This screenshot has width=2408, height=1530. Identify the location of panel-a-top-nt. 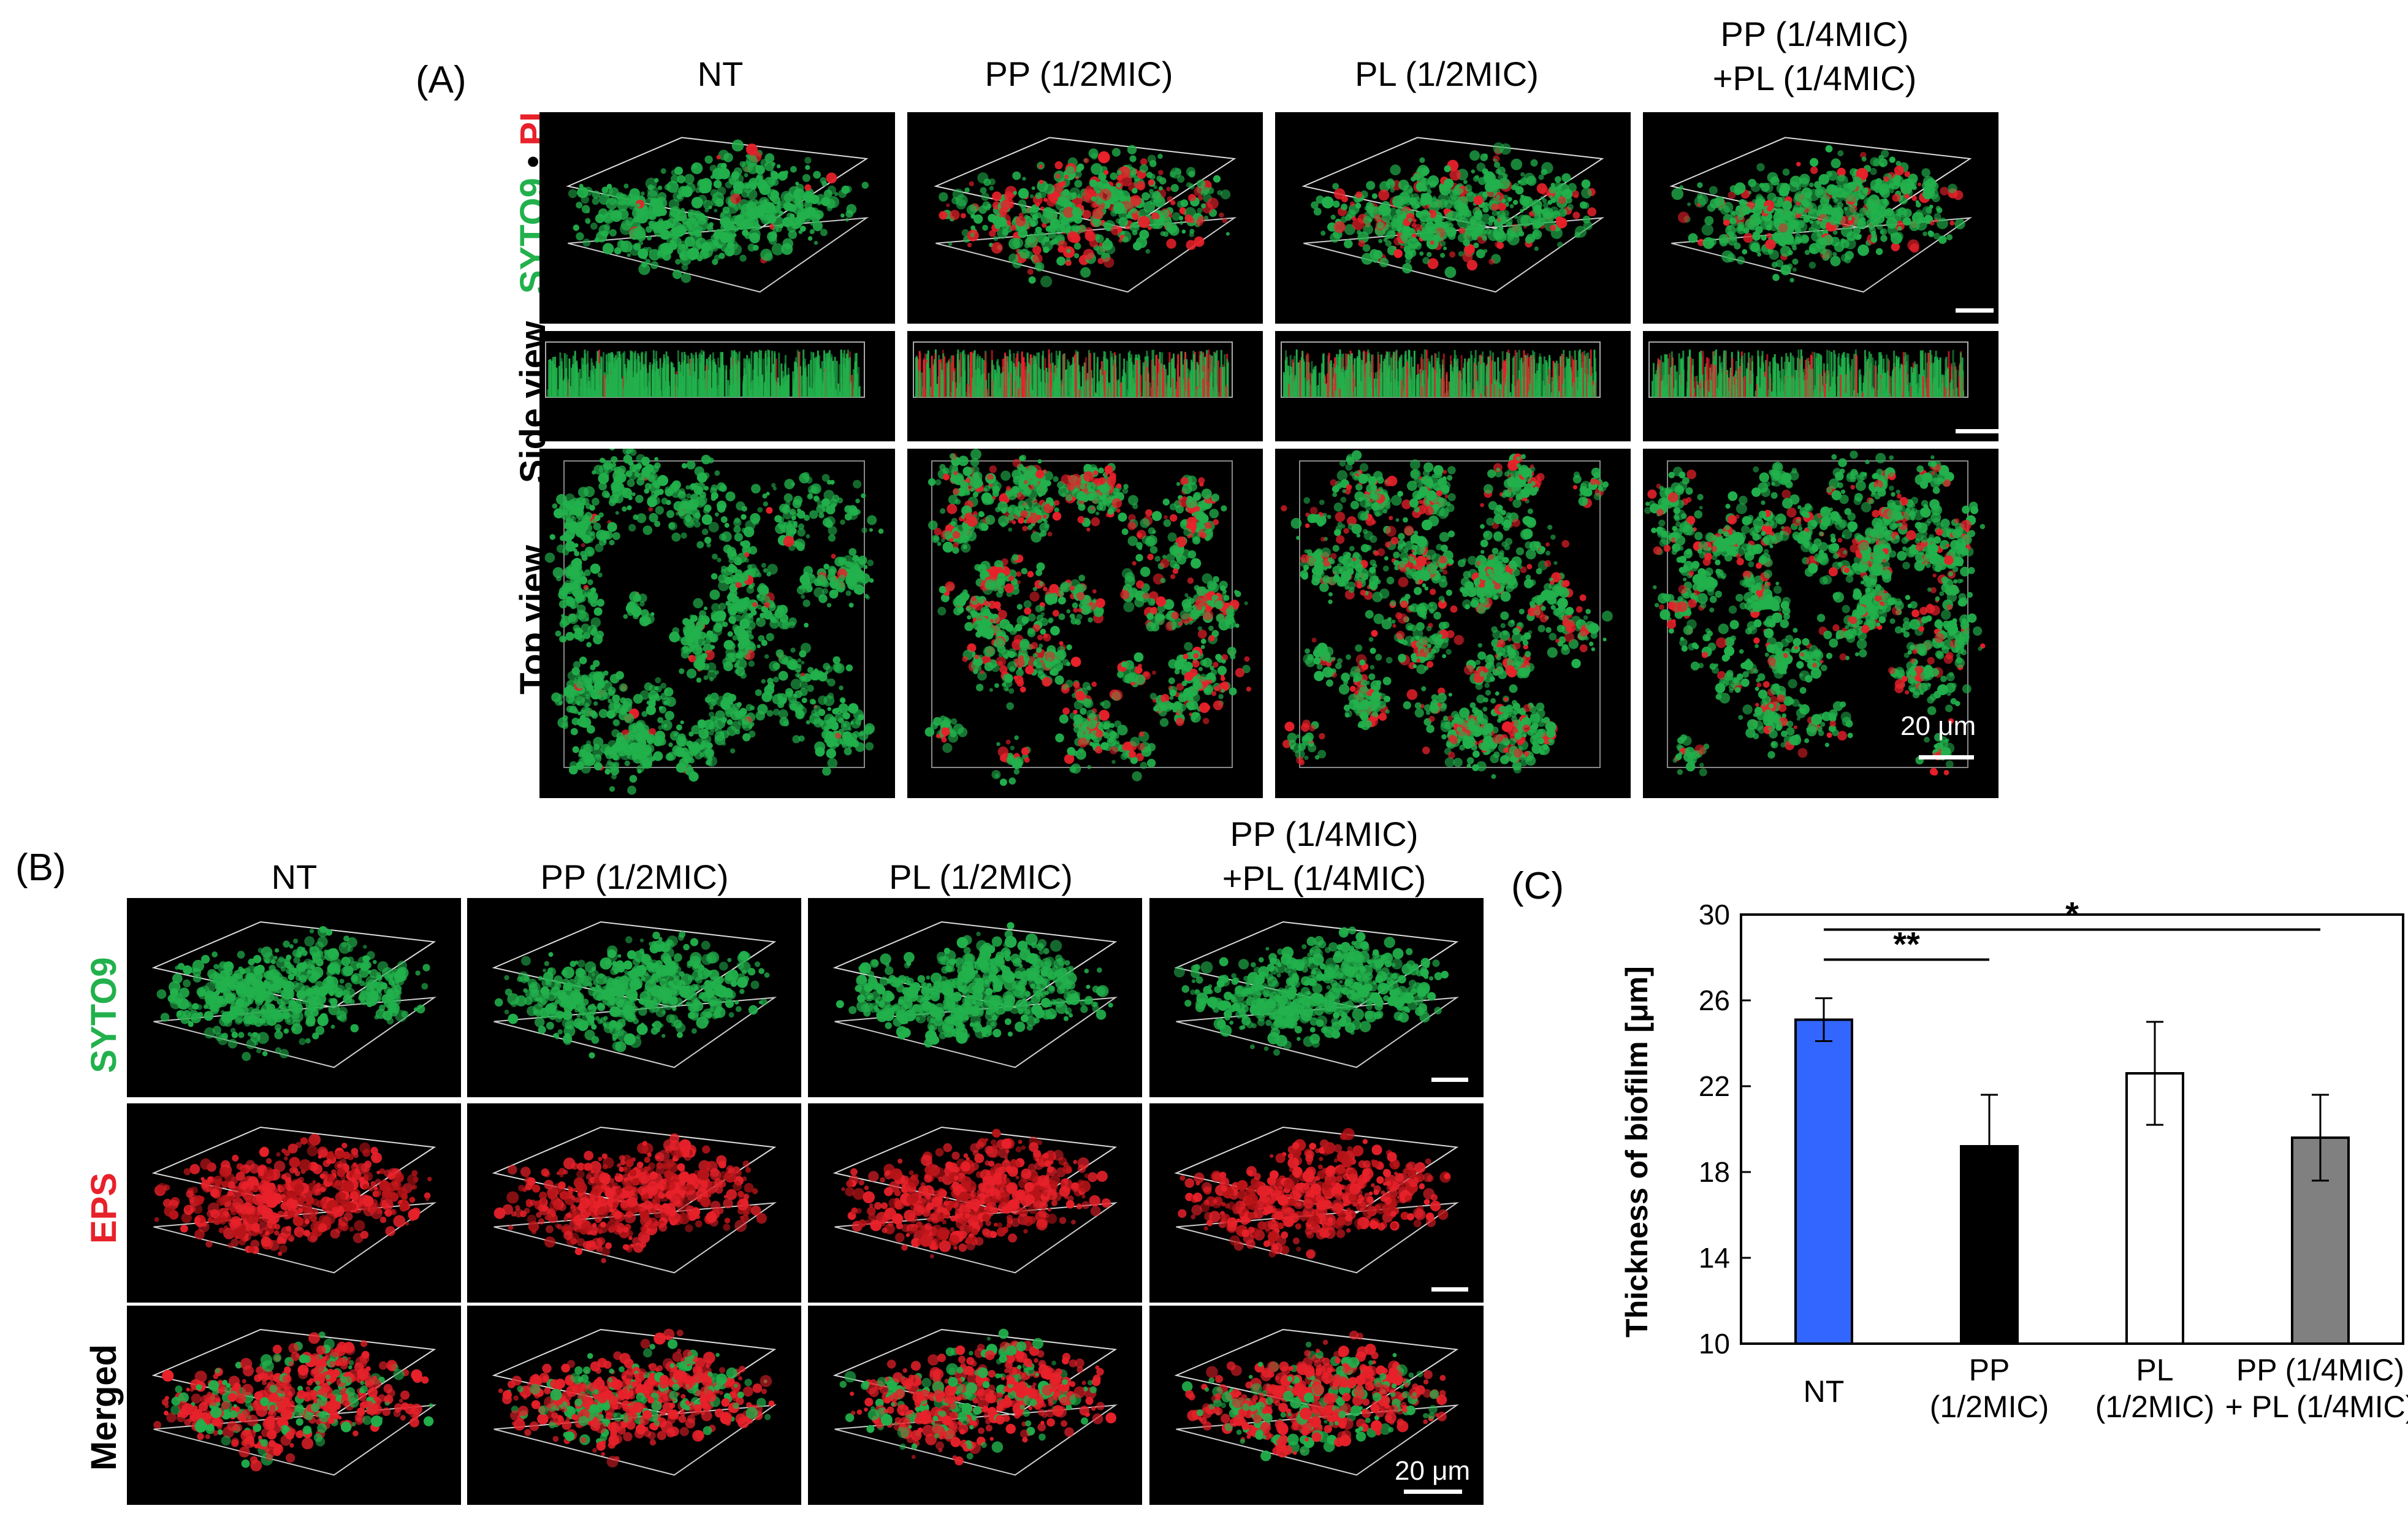
(717, 623).